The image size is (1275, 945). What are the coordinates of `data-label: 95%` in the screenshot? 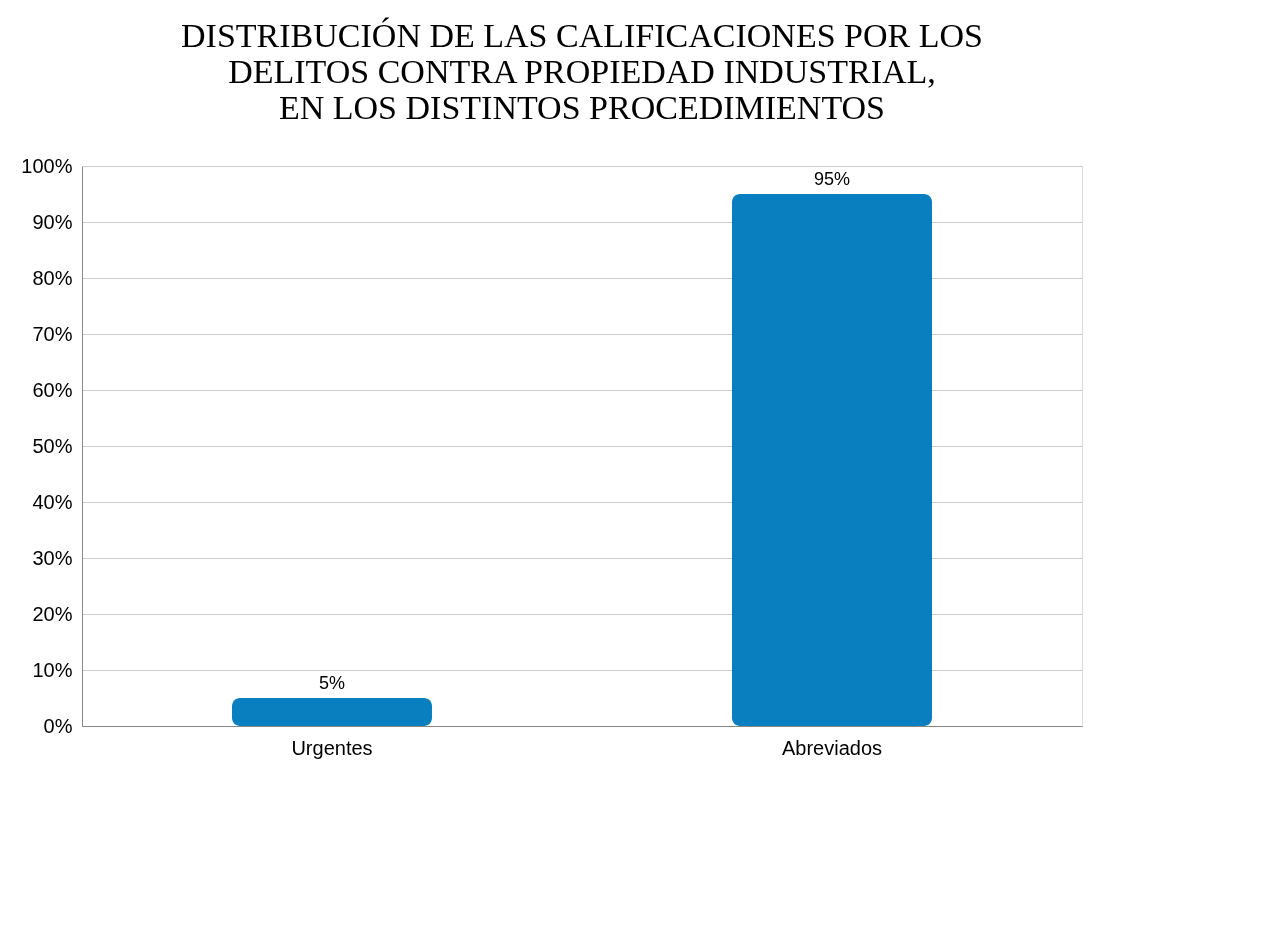 It's located at (832, 179).